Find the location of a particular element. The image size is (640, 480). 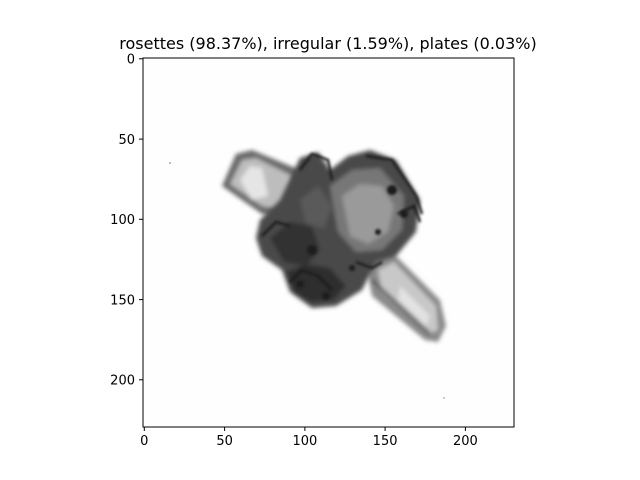

y-axis: 0 50 100 150 200 is located at coordinates (126, 221).